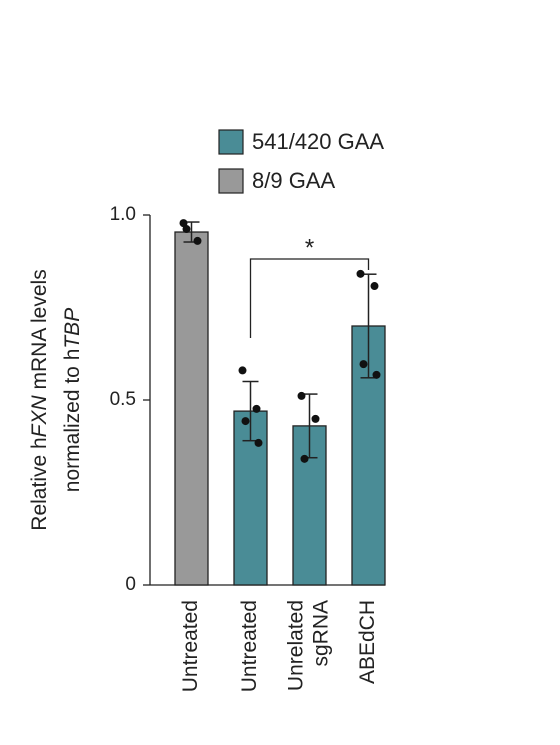  Describe the element at coordinates (130, 584) in the screenshot. I see `y-tick-label: 0` at that location.